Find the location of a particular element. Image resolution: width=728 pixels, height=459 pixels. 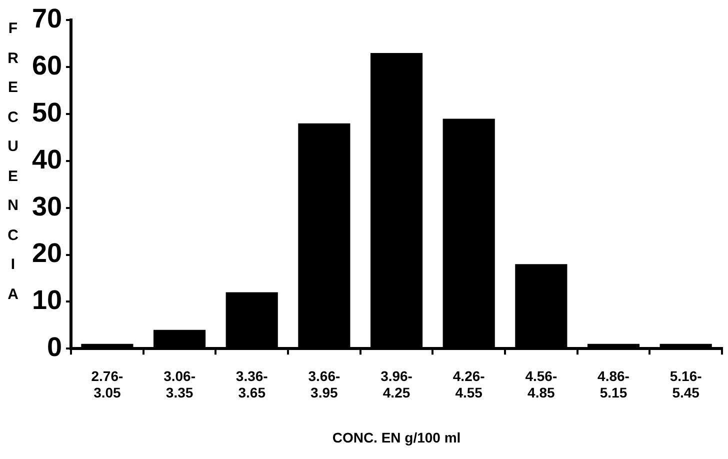

x-tick-label: 4.26-4.55 is located at coordinates (469, 384).